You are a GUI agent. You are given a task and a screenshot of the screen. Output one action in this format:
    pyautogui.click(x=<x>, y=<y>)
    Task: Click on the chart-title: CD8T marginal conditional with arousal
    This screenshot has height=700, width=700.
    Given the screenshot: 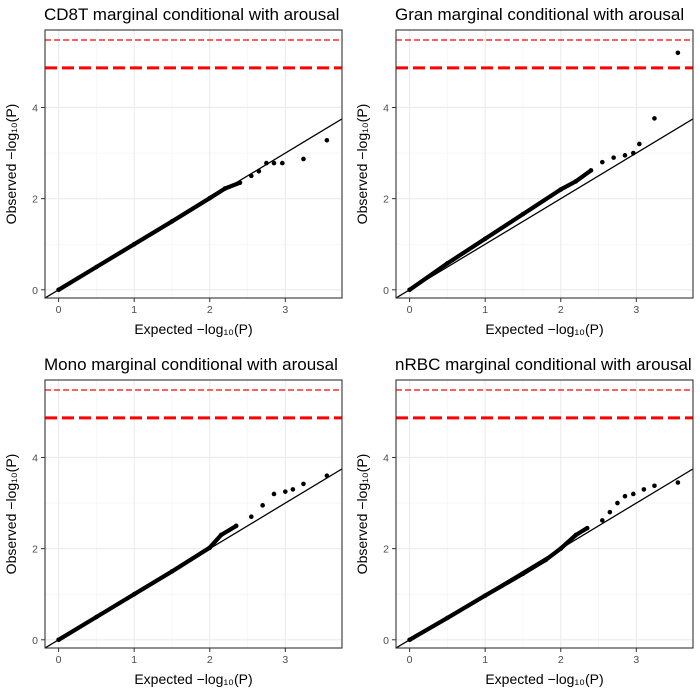 What is the action you would take?
    pyautogui.click(x=191, y=14)
    